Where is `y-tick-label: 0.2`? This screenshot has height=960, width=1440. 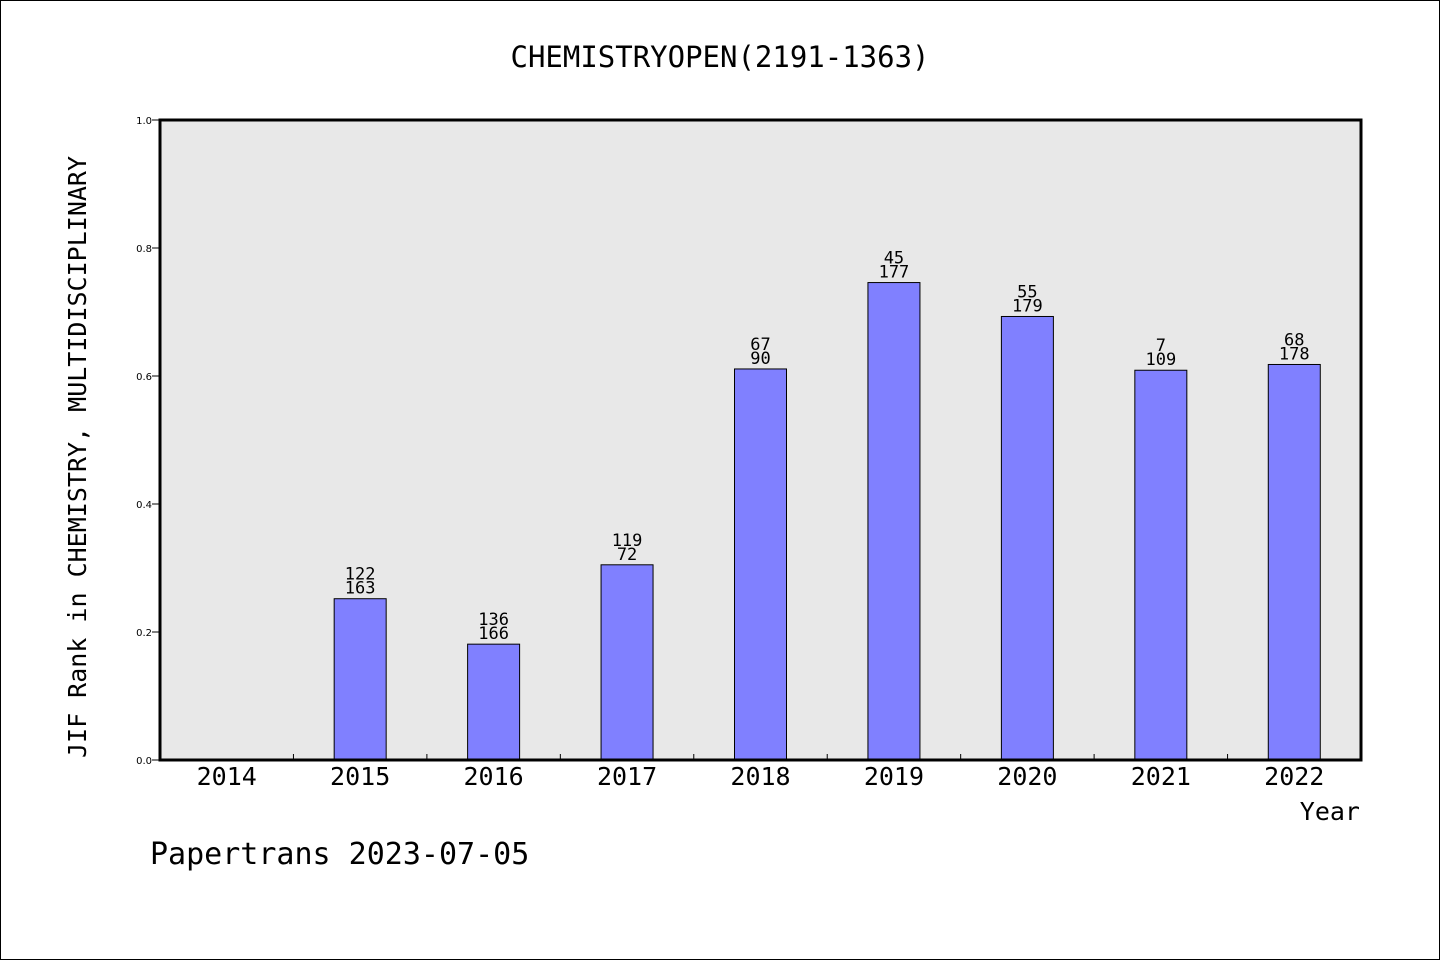
y-tick-label: 0.2 is located at coordinates (144, 633).